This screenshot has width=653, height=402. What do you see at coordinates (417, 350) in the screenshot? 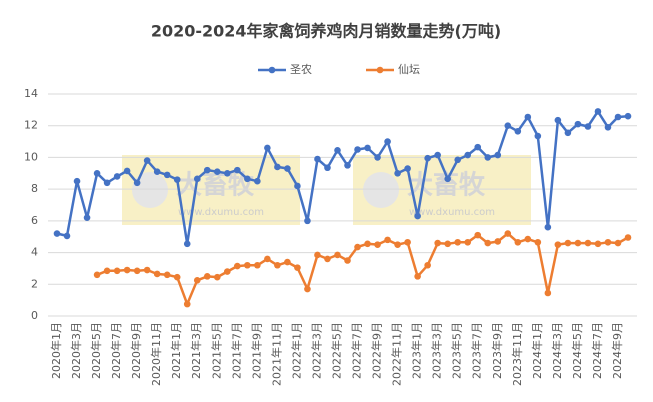
I see `x-tick-label: 2023年1月` at bounding box center [417, 350].